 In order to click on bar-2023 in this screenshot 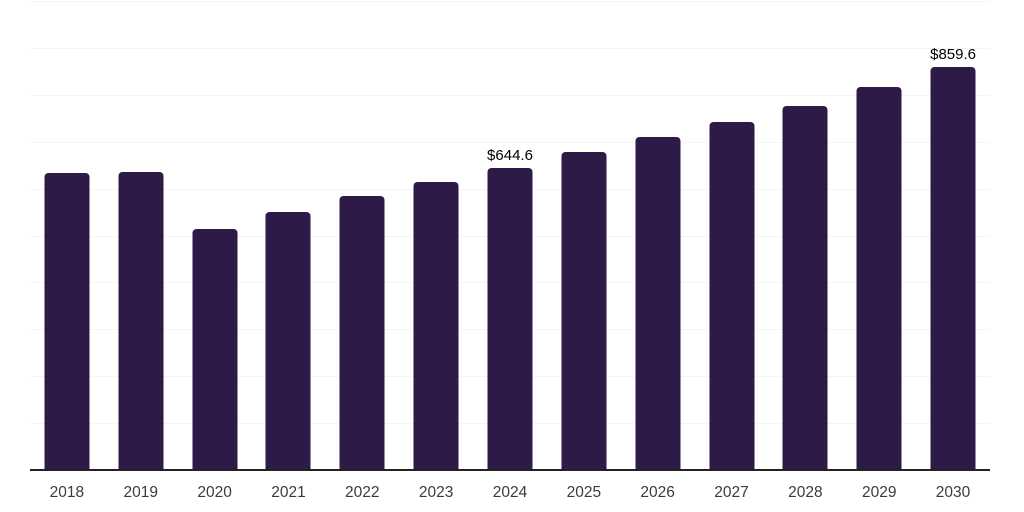, I will do `click(436, 326)`.